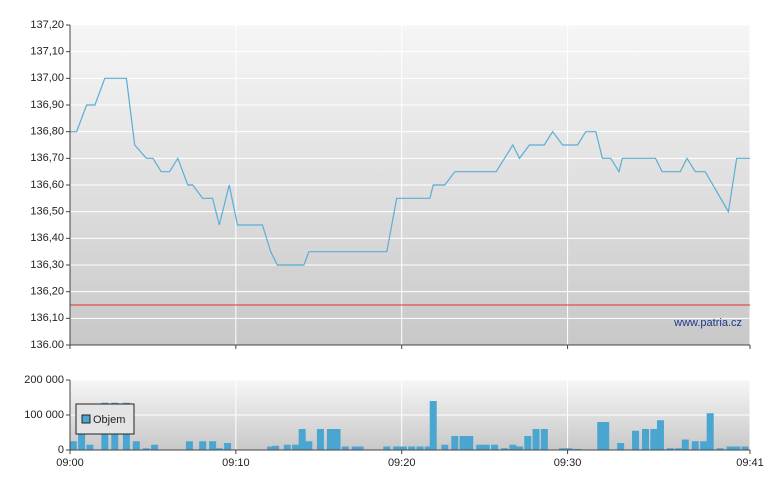  What do you see at coordinates (61, 450) in the screenshot?
I see `y-tick-label: 0` at bounding box center [61, 450].